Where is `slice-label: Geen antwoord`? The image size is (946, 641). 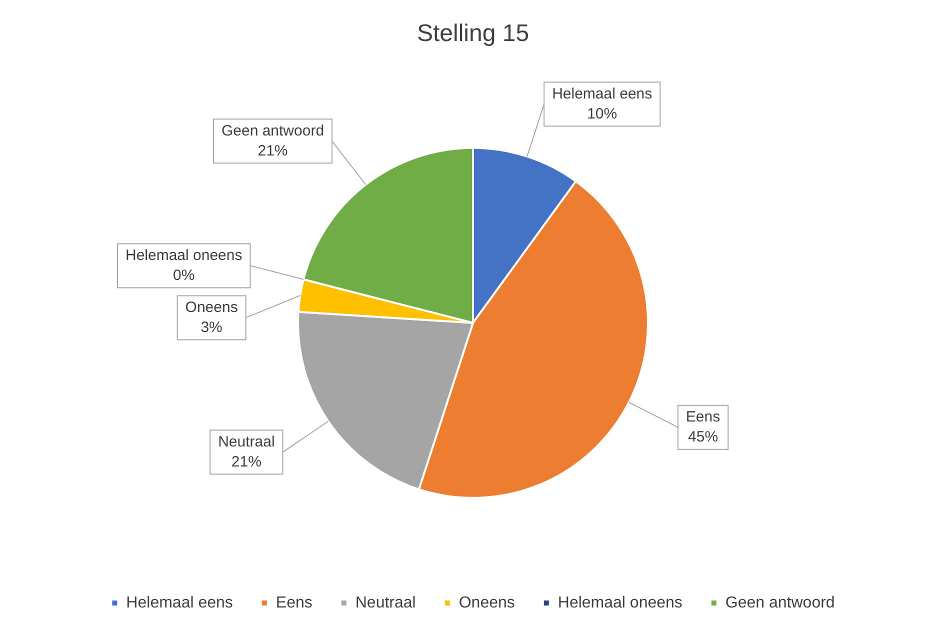
slice-label: Geen antwoord is located at coordinates (272, 131).